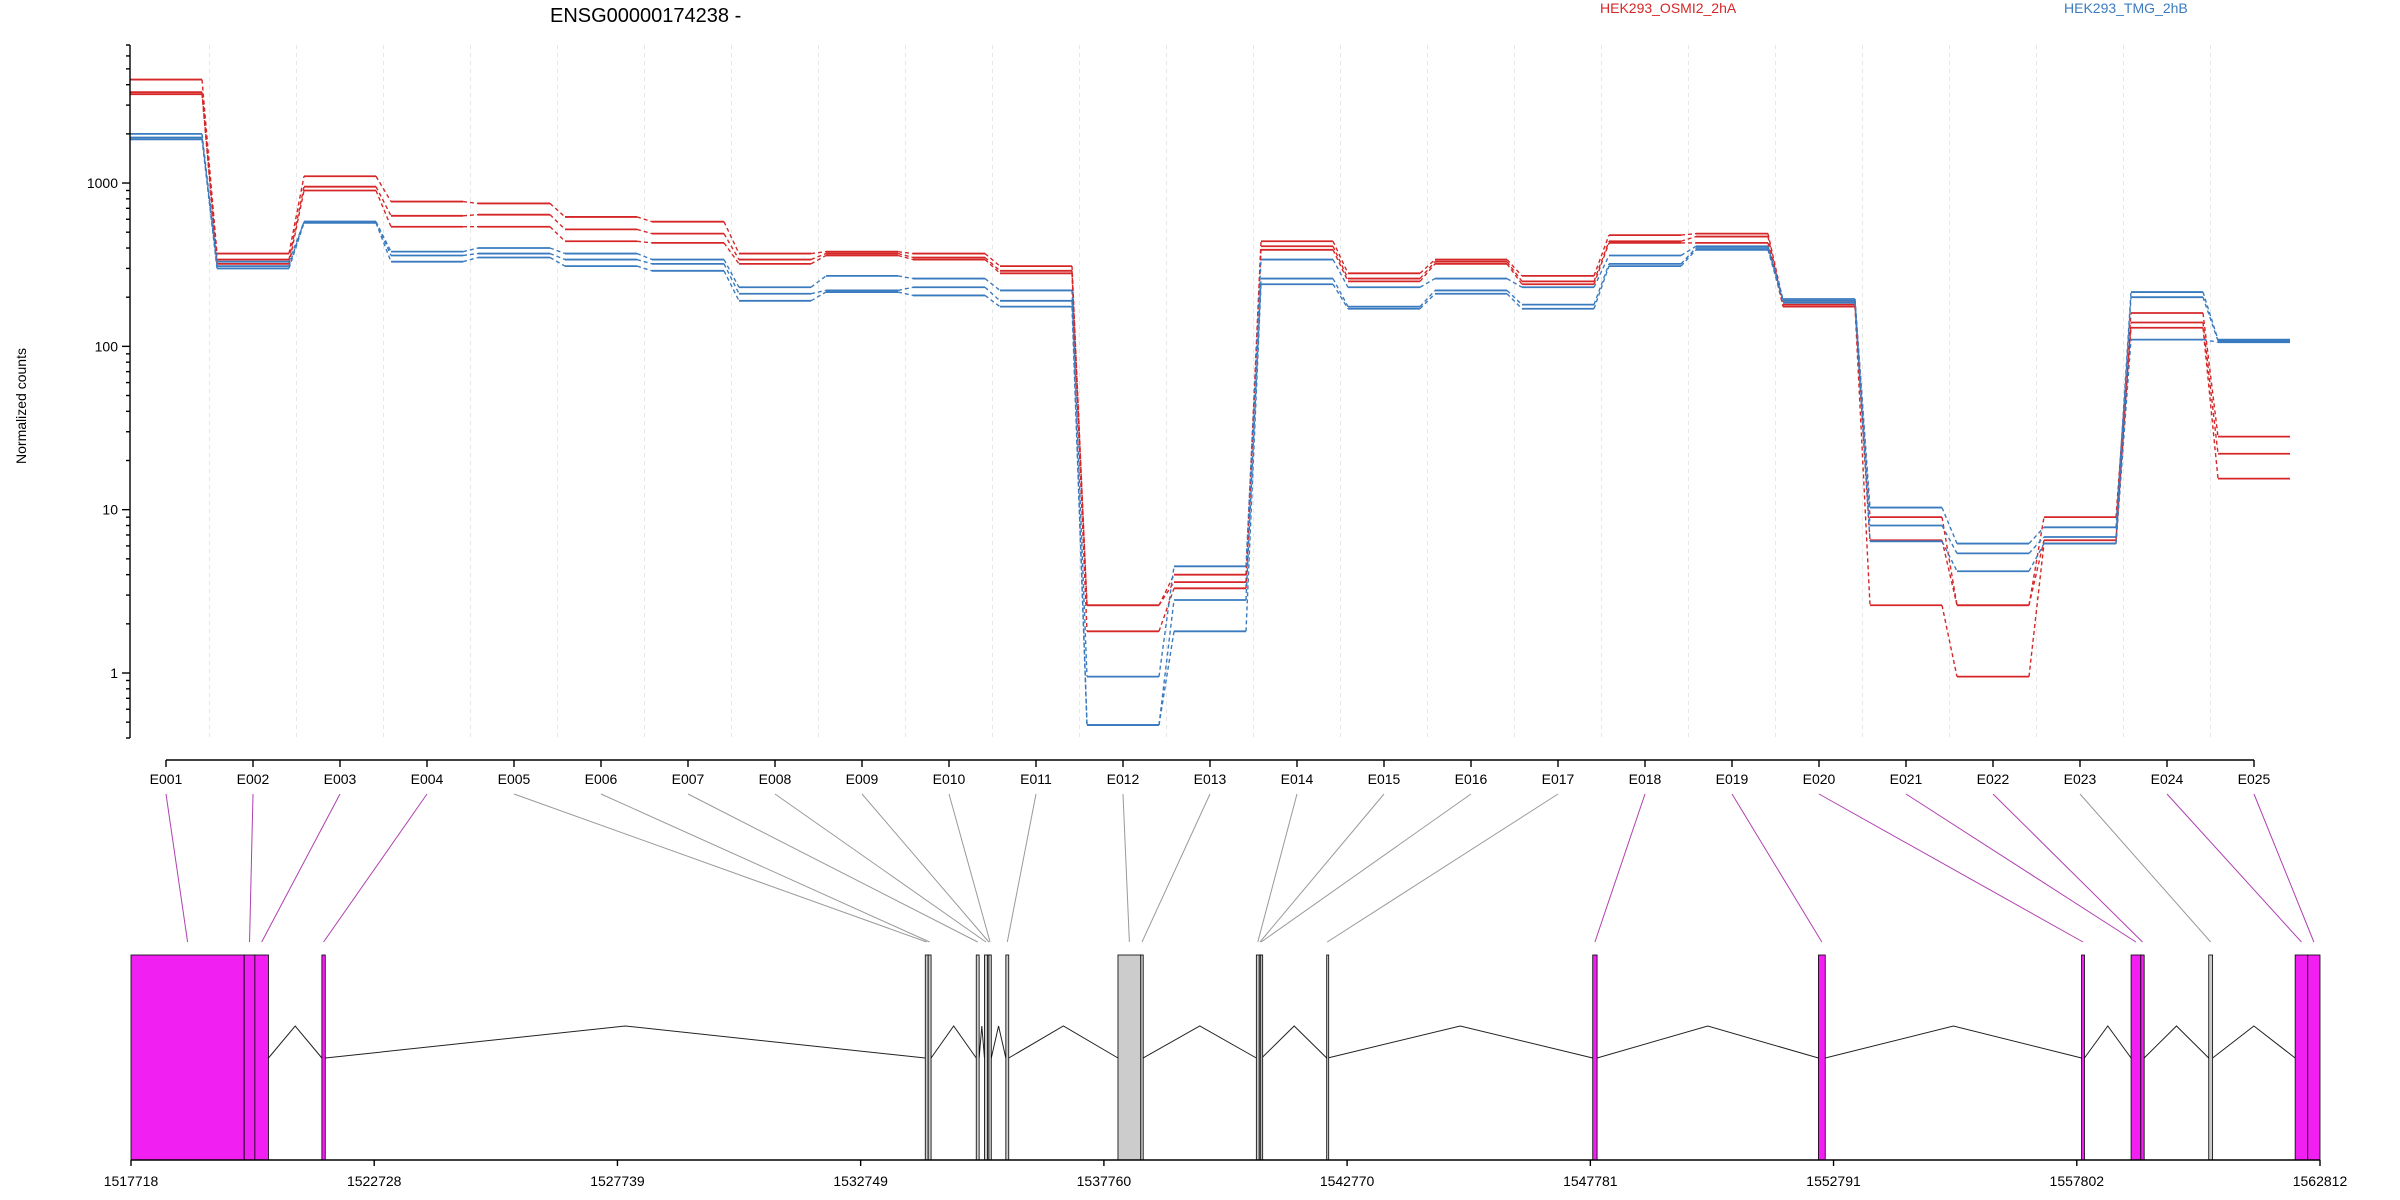 Image resolution: width=2400 pixels, height=1200 pixels. I want to click on x-tick-label: E007, so click(688, 779).